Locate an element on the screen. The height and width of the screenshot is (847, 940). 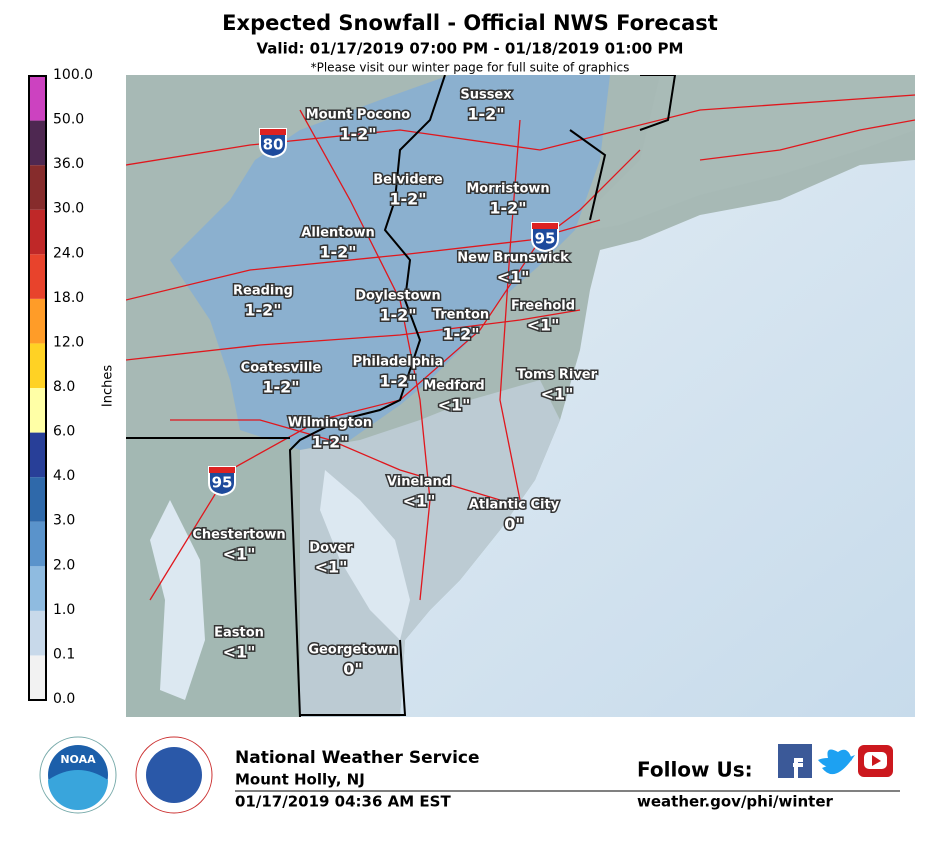
legend-level: 36.0 is located at coordinates (68, 164).